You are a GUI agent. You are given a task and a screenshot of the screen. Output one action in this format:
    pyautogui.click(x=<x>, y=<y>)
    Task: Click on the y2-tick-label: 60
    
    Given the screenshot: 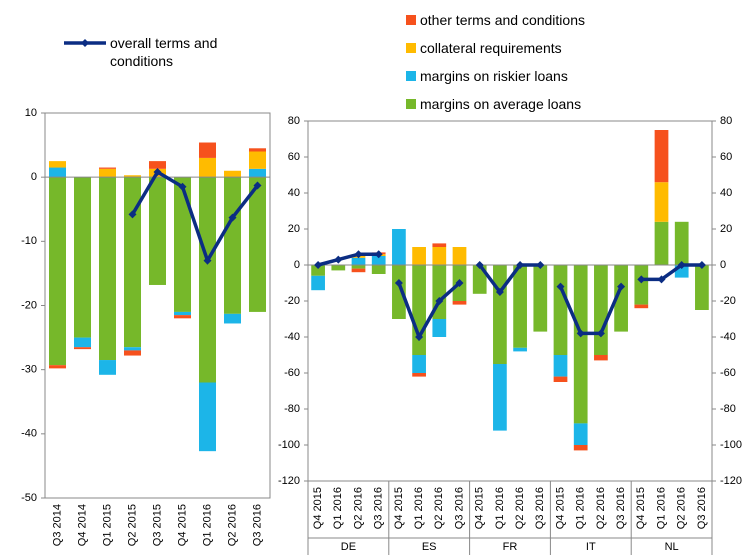 What is the action you would take?
    pyautogui.click(x=726, y=157)
    